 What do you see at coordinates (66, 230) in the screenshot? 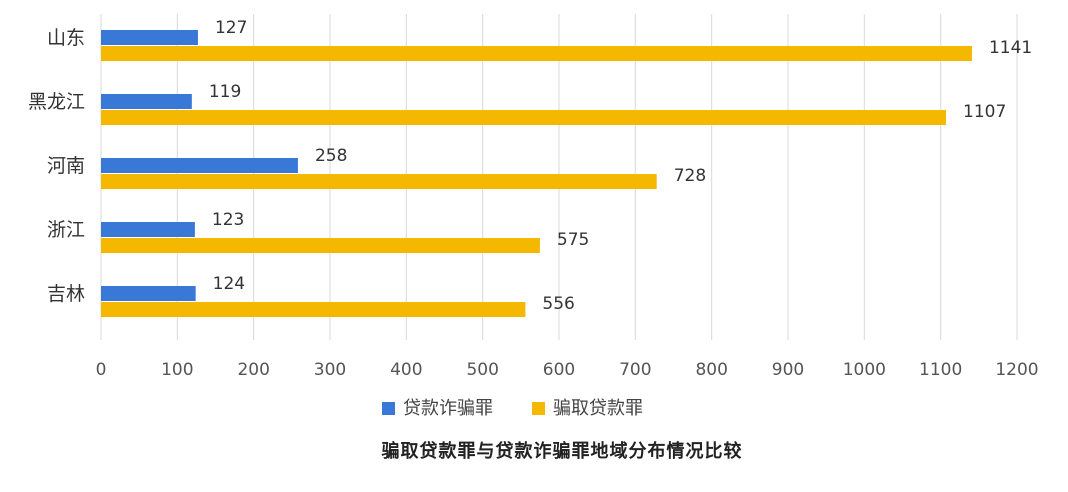
I see `category-label: 浙江` at bounding box center [66, 230].